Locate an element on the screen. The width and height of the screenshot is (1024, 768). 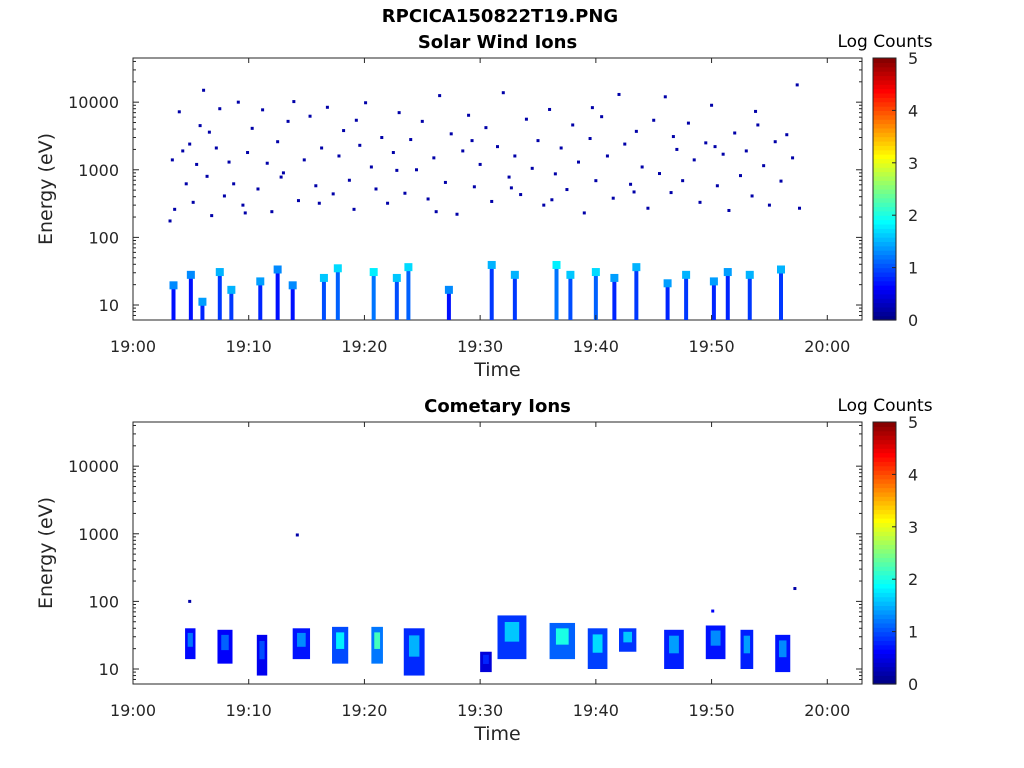
x-tick-label: 19:30 is located at coordinates (480, 346).